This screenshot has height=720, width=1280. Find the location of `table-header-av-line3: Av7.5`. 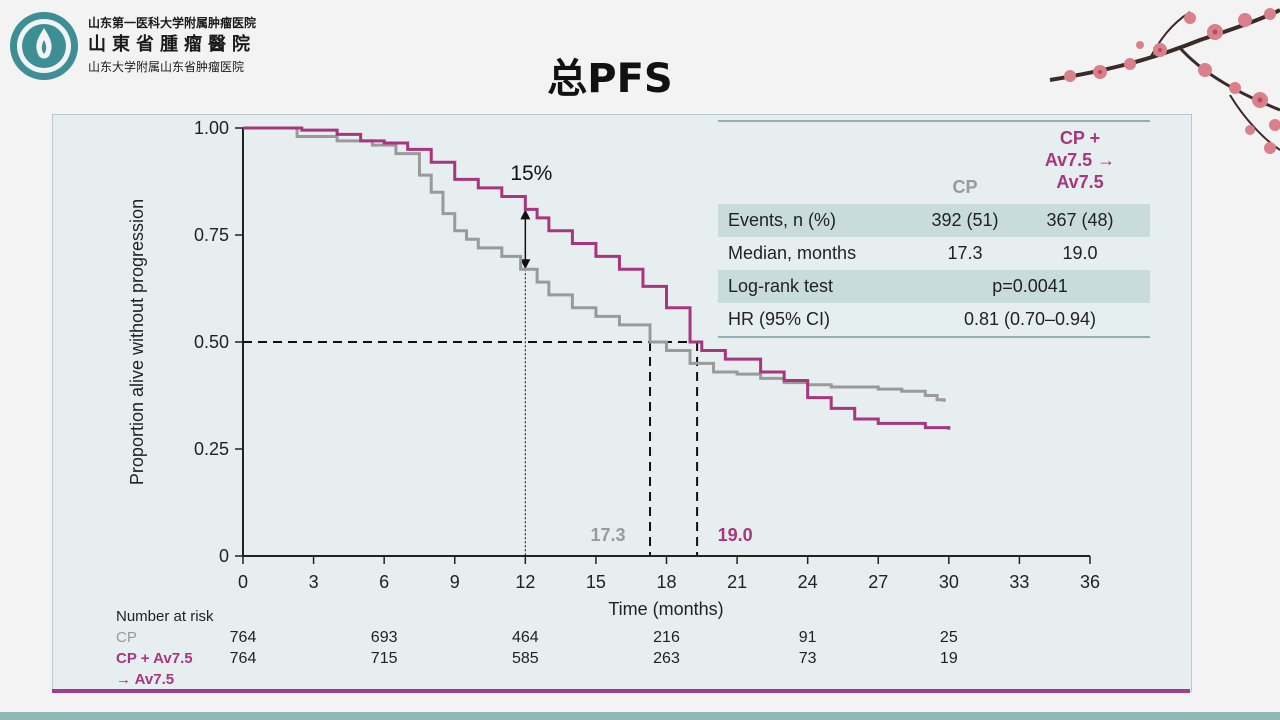

table-header-av-line3: Av7.5 is located at coordinates (1080, 182).